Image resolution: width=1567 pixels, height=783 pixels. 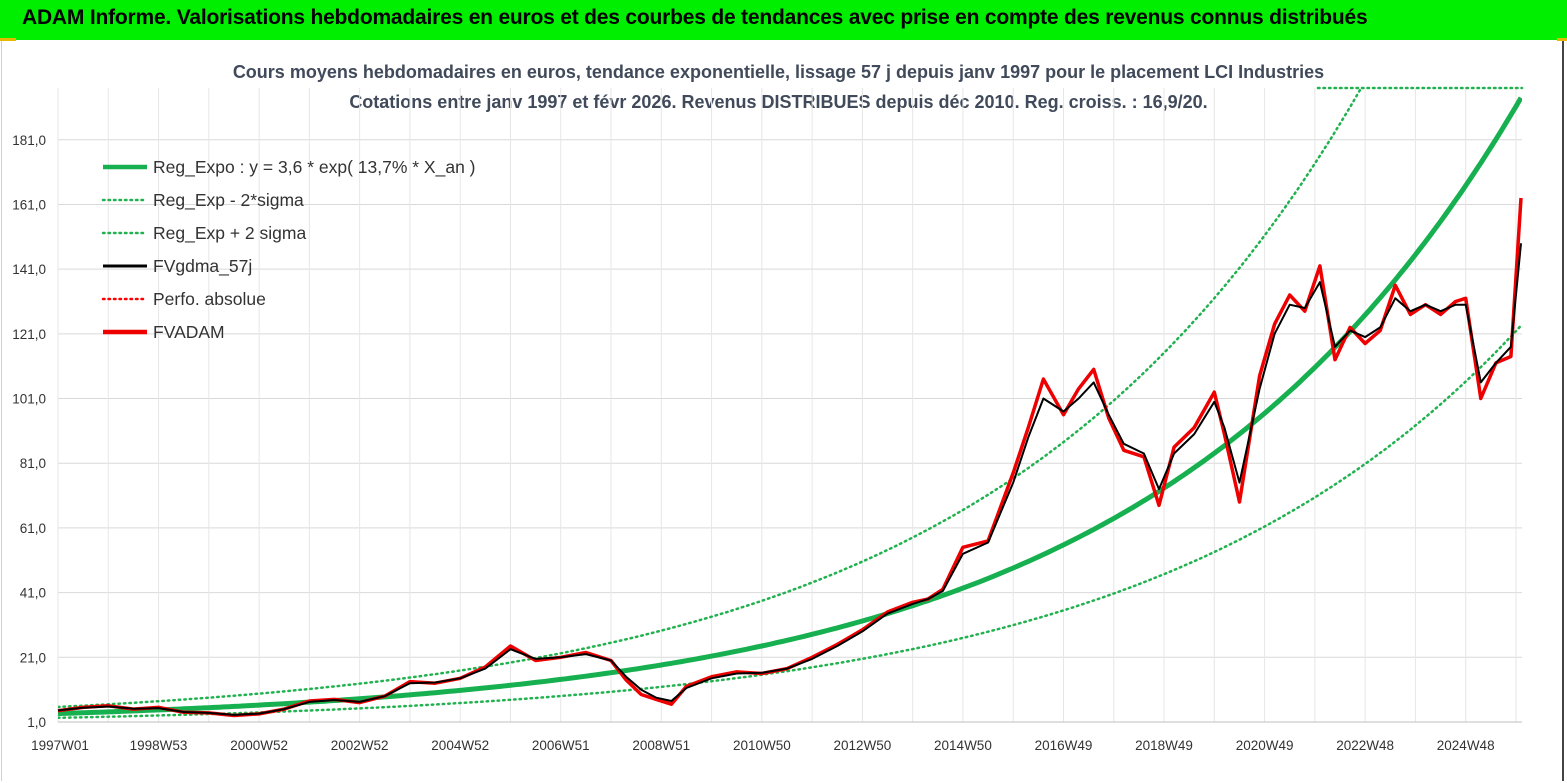 What do you see at coordinates (360, 745) in the screenshot?
I see `x-tick-label: 2002W52` at bounding box center [360, 745].